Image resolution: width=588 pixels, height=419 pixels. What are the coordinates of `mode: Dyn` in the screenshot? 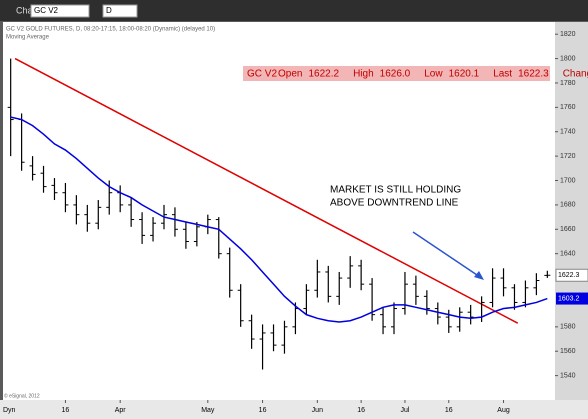 It's located at (9, 410).